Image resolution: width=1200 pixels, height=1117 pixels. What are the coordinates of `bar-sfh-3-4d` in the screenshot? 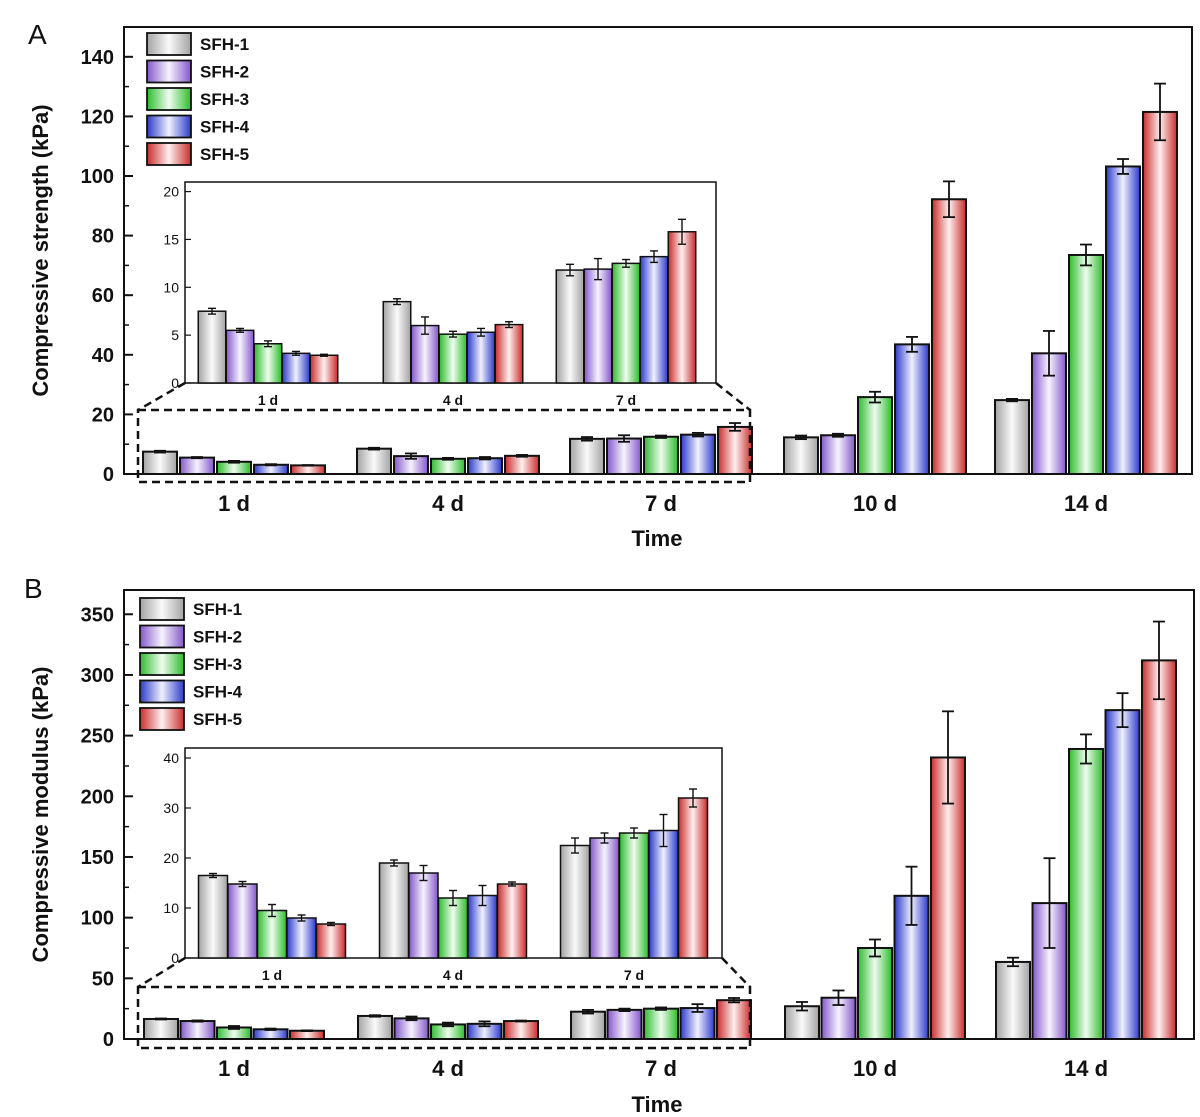 It's located at (448, 466).